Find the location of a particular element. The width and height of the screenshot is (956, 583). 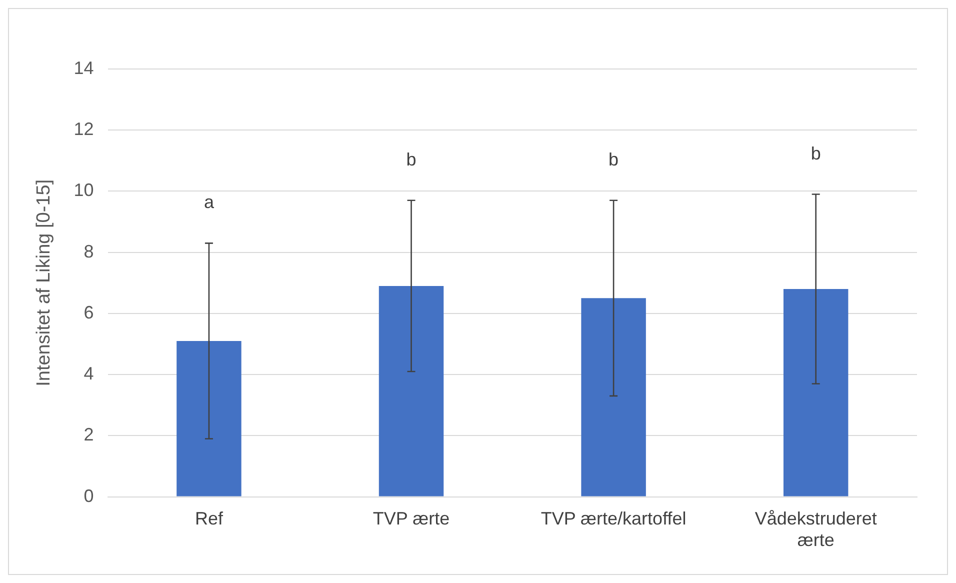

x-tick-label: TVP ærte/kartoffel is located at coordinates (613, 518).